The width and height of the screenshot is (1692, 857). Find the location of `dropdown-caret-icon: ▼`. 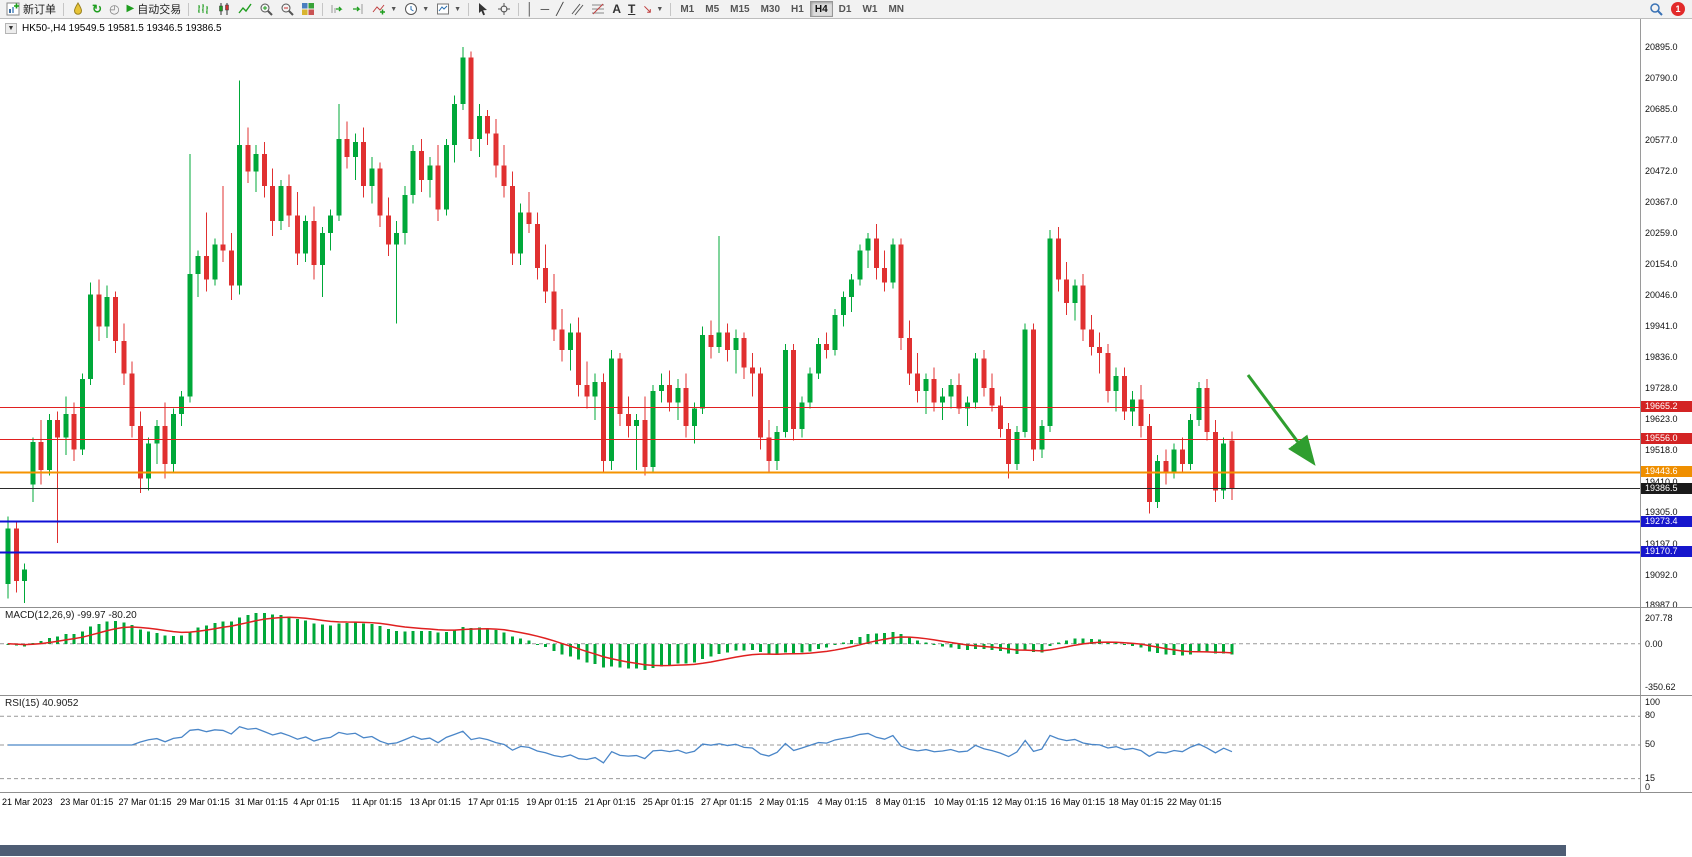

dropdown-caret-icon: ▼ is located at coordinates (458, 9).